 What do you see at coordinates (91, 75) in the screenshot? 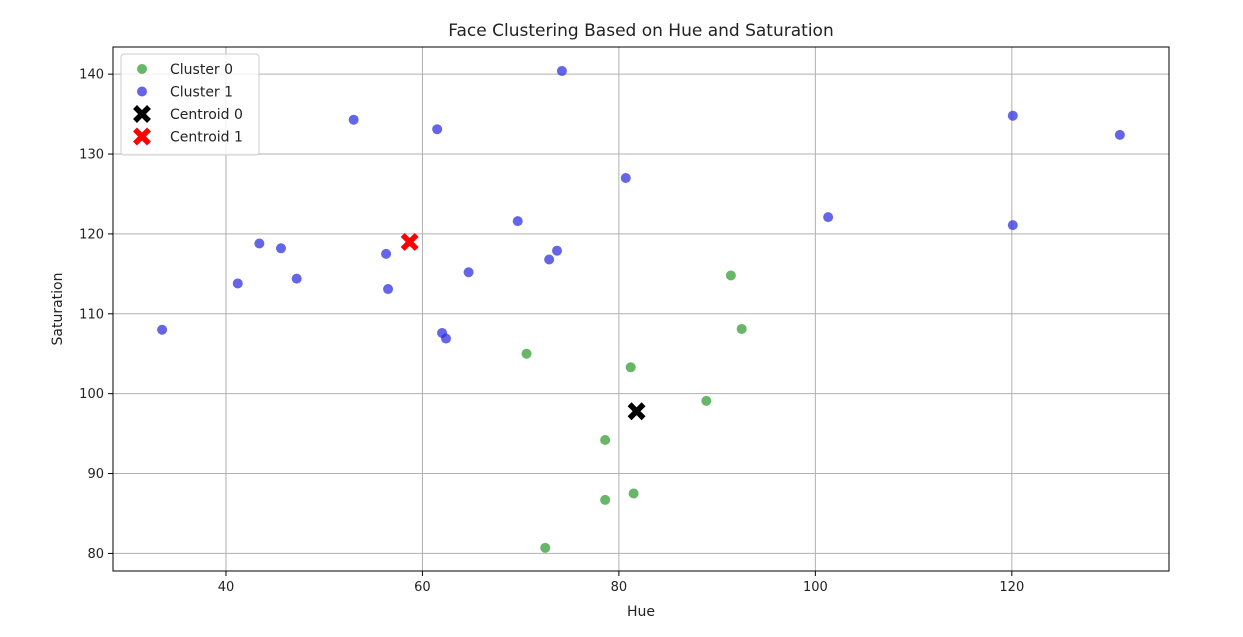
I see `y-tick-label: 140` at bounding box center [91, 75].